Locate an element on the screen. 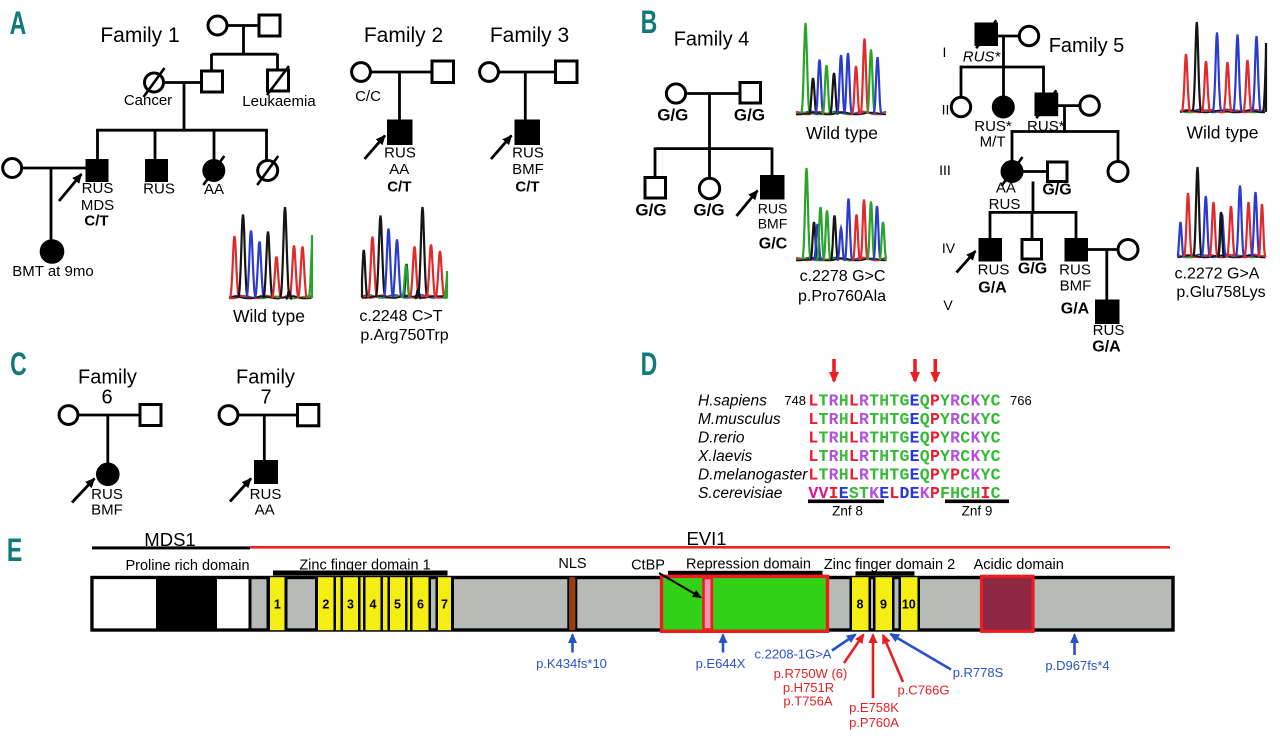 The width and height of the screenshot is (1280, 736). svg-text: MDS is located at coordinates (97, 205).